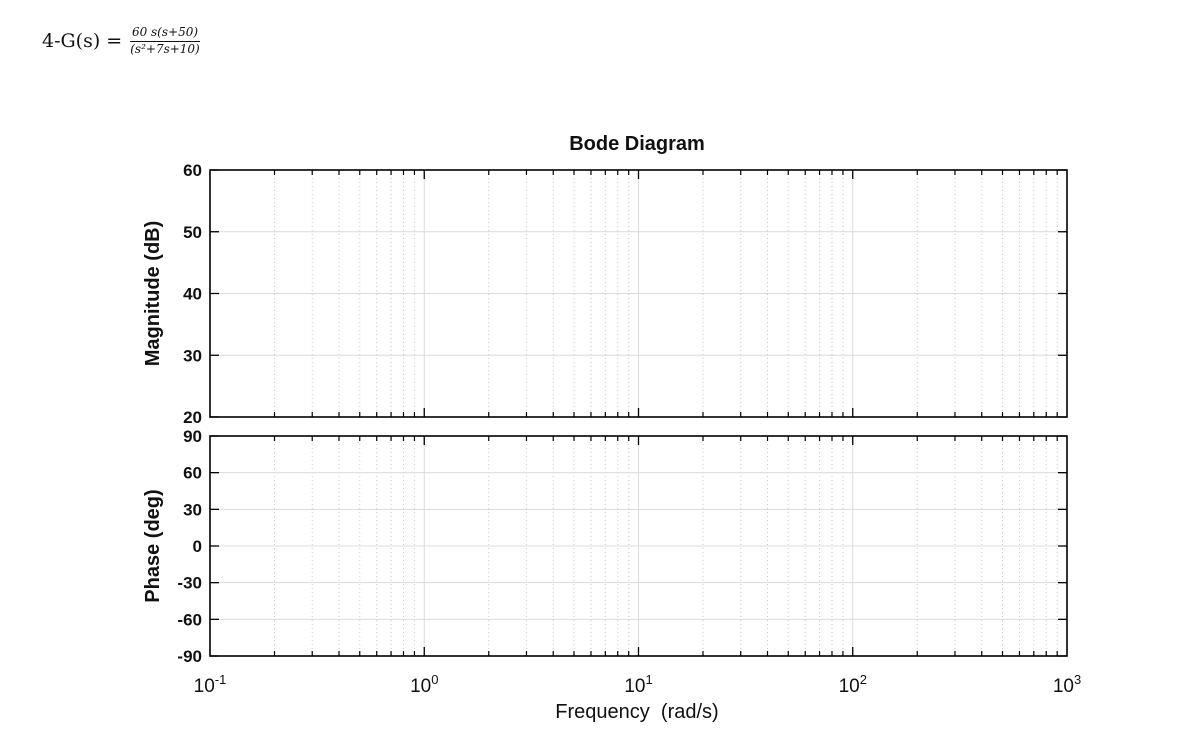 This screenshot has width=1180, height=738. What do you see at coordinates (192, 355) in the screenshot?
I see `magnitude-y-tick-label: 30` at bounding box center [192, 355].